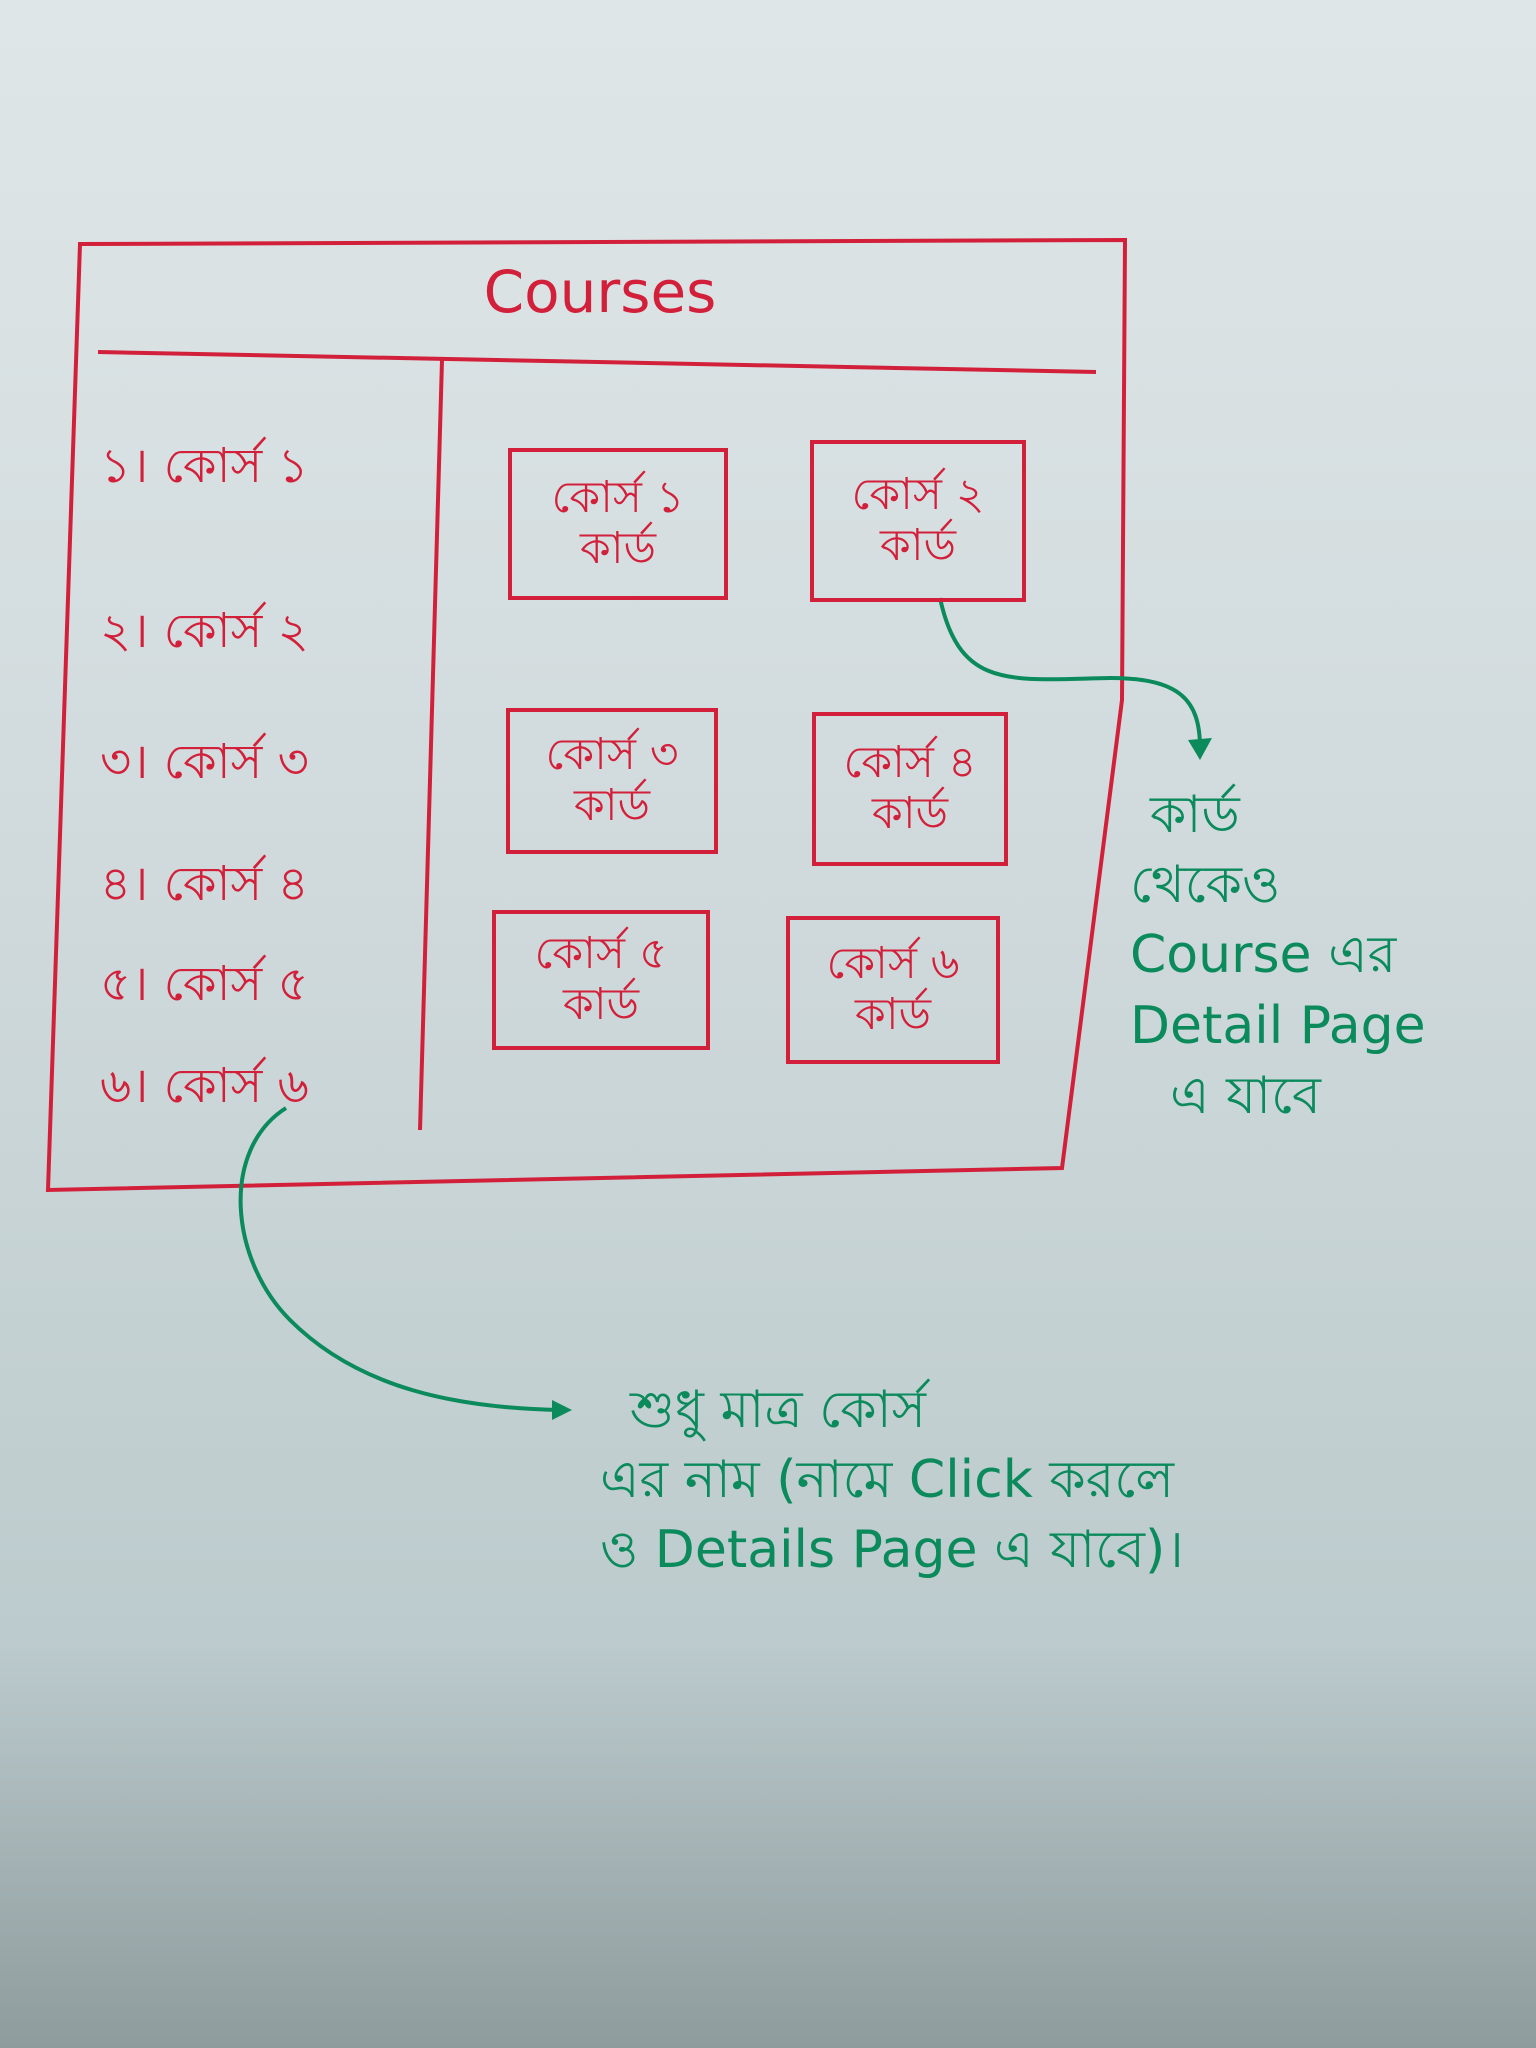 The image size is (1536, 2048). Describe the element at coordinates (910, 763) in the screenshot. I see `course-card-title: কোর্স ৪` at that location.